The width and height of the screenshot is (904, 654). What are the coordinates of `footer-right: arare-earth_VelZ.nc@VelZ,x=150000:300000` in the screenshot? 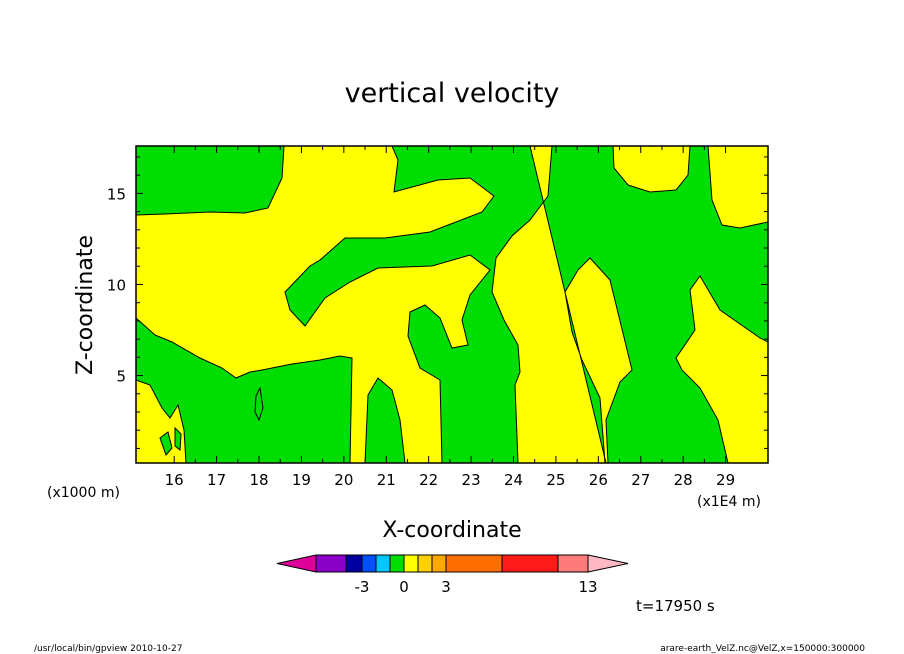 It's located at (762, 649).